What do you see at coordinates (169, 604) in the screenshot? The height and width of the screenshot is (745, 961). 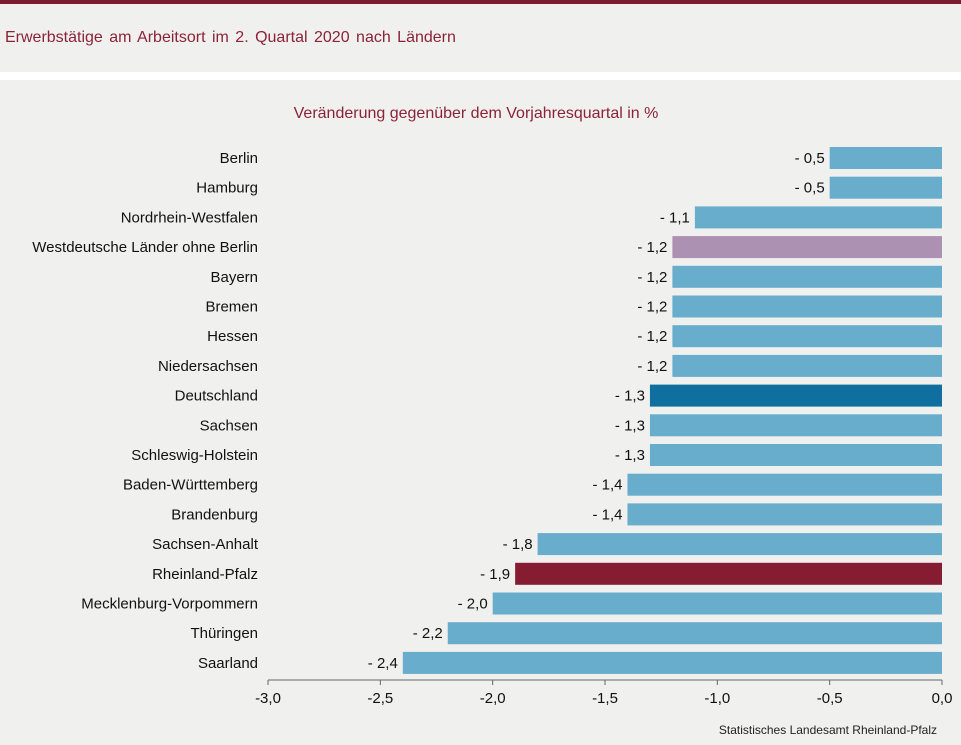 I see `category-label-mecklenburg-vorpommern: Mecklenburg-Vorpommern` at bounding box center [169, 604].